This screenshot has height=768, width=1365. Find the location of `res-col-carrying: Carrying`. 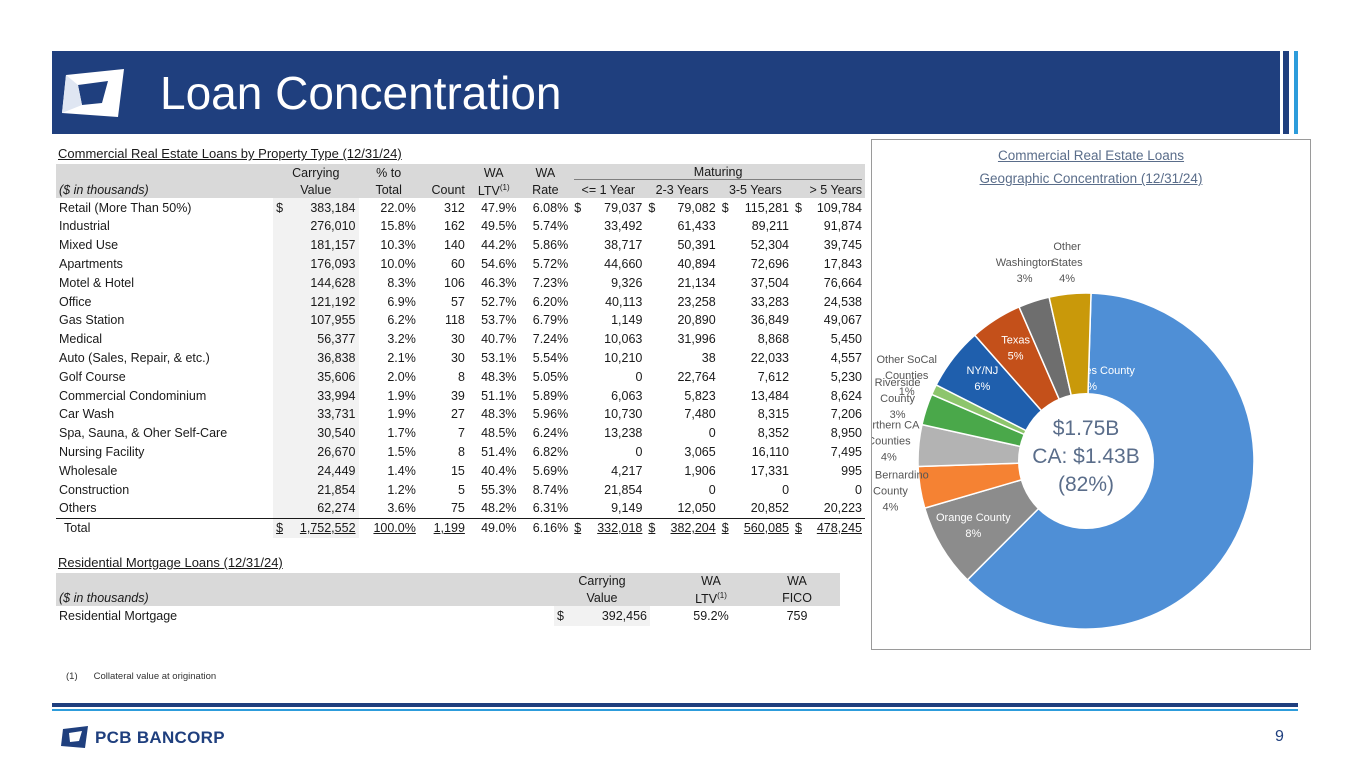

res-col-carrying: Carrying is located at coordinates (602, 581).